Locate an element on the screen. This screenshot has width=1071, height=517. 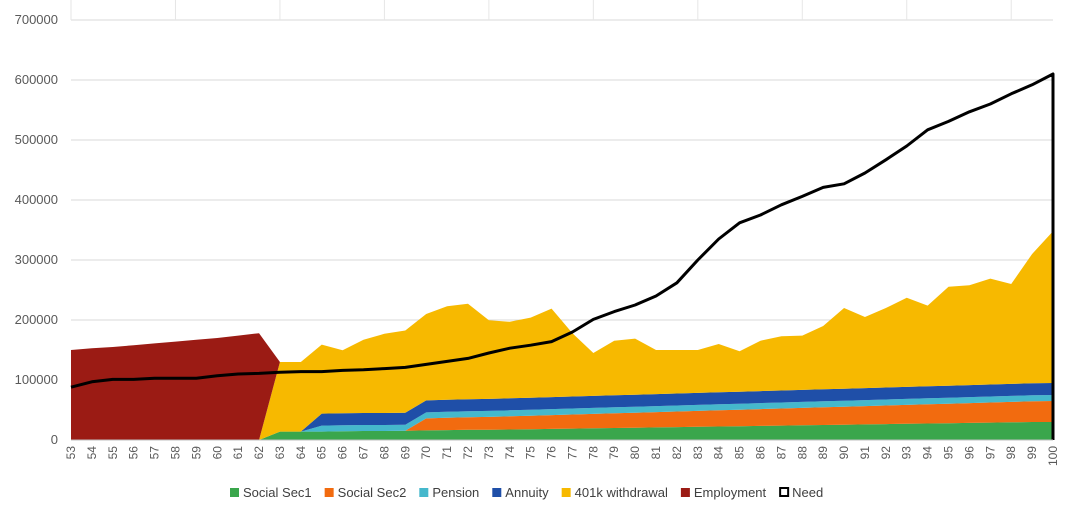
x-tick-label: 94 is located at coordinates (928, 453).